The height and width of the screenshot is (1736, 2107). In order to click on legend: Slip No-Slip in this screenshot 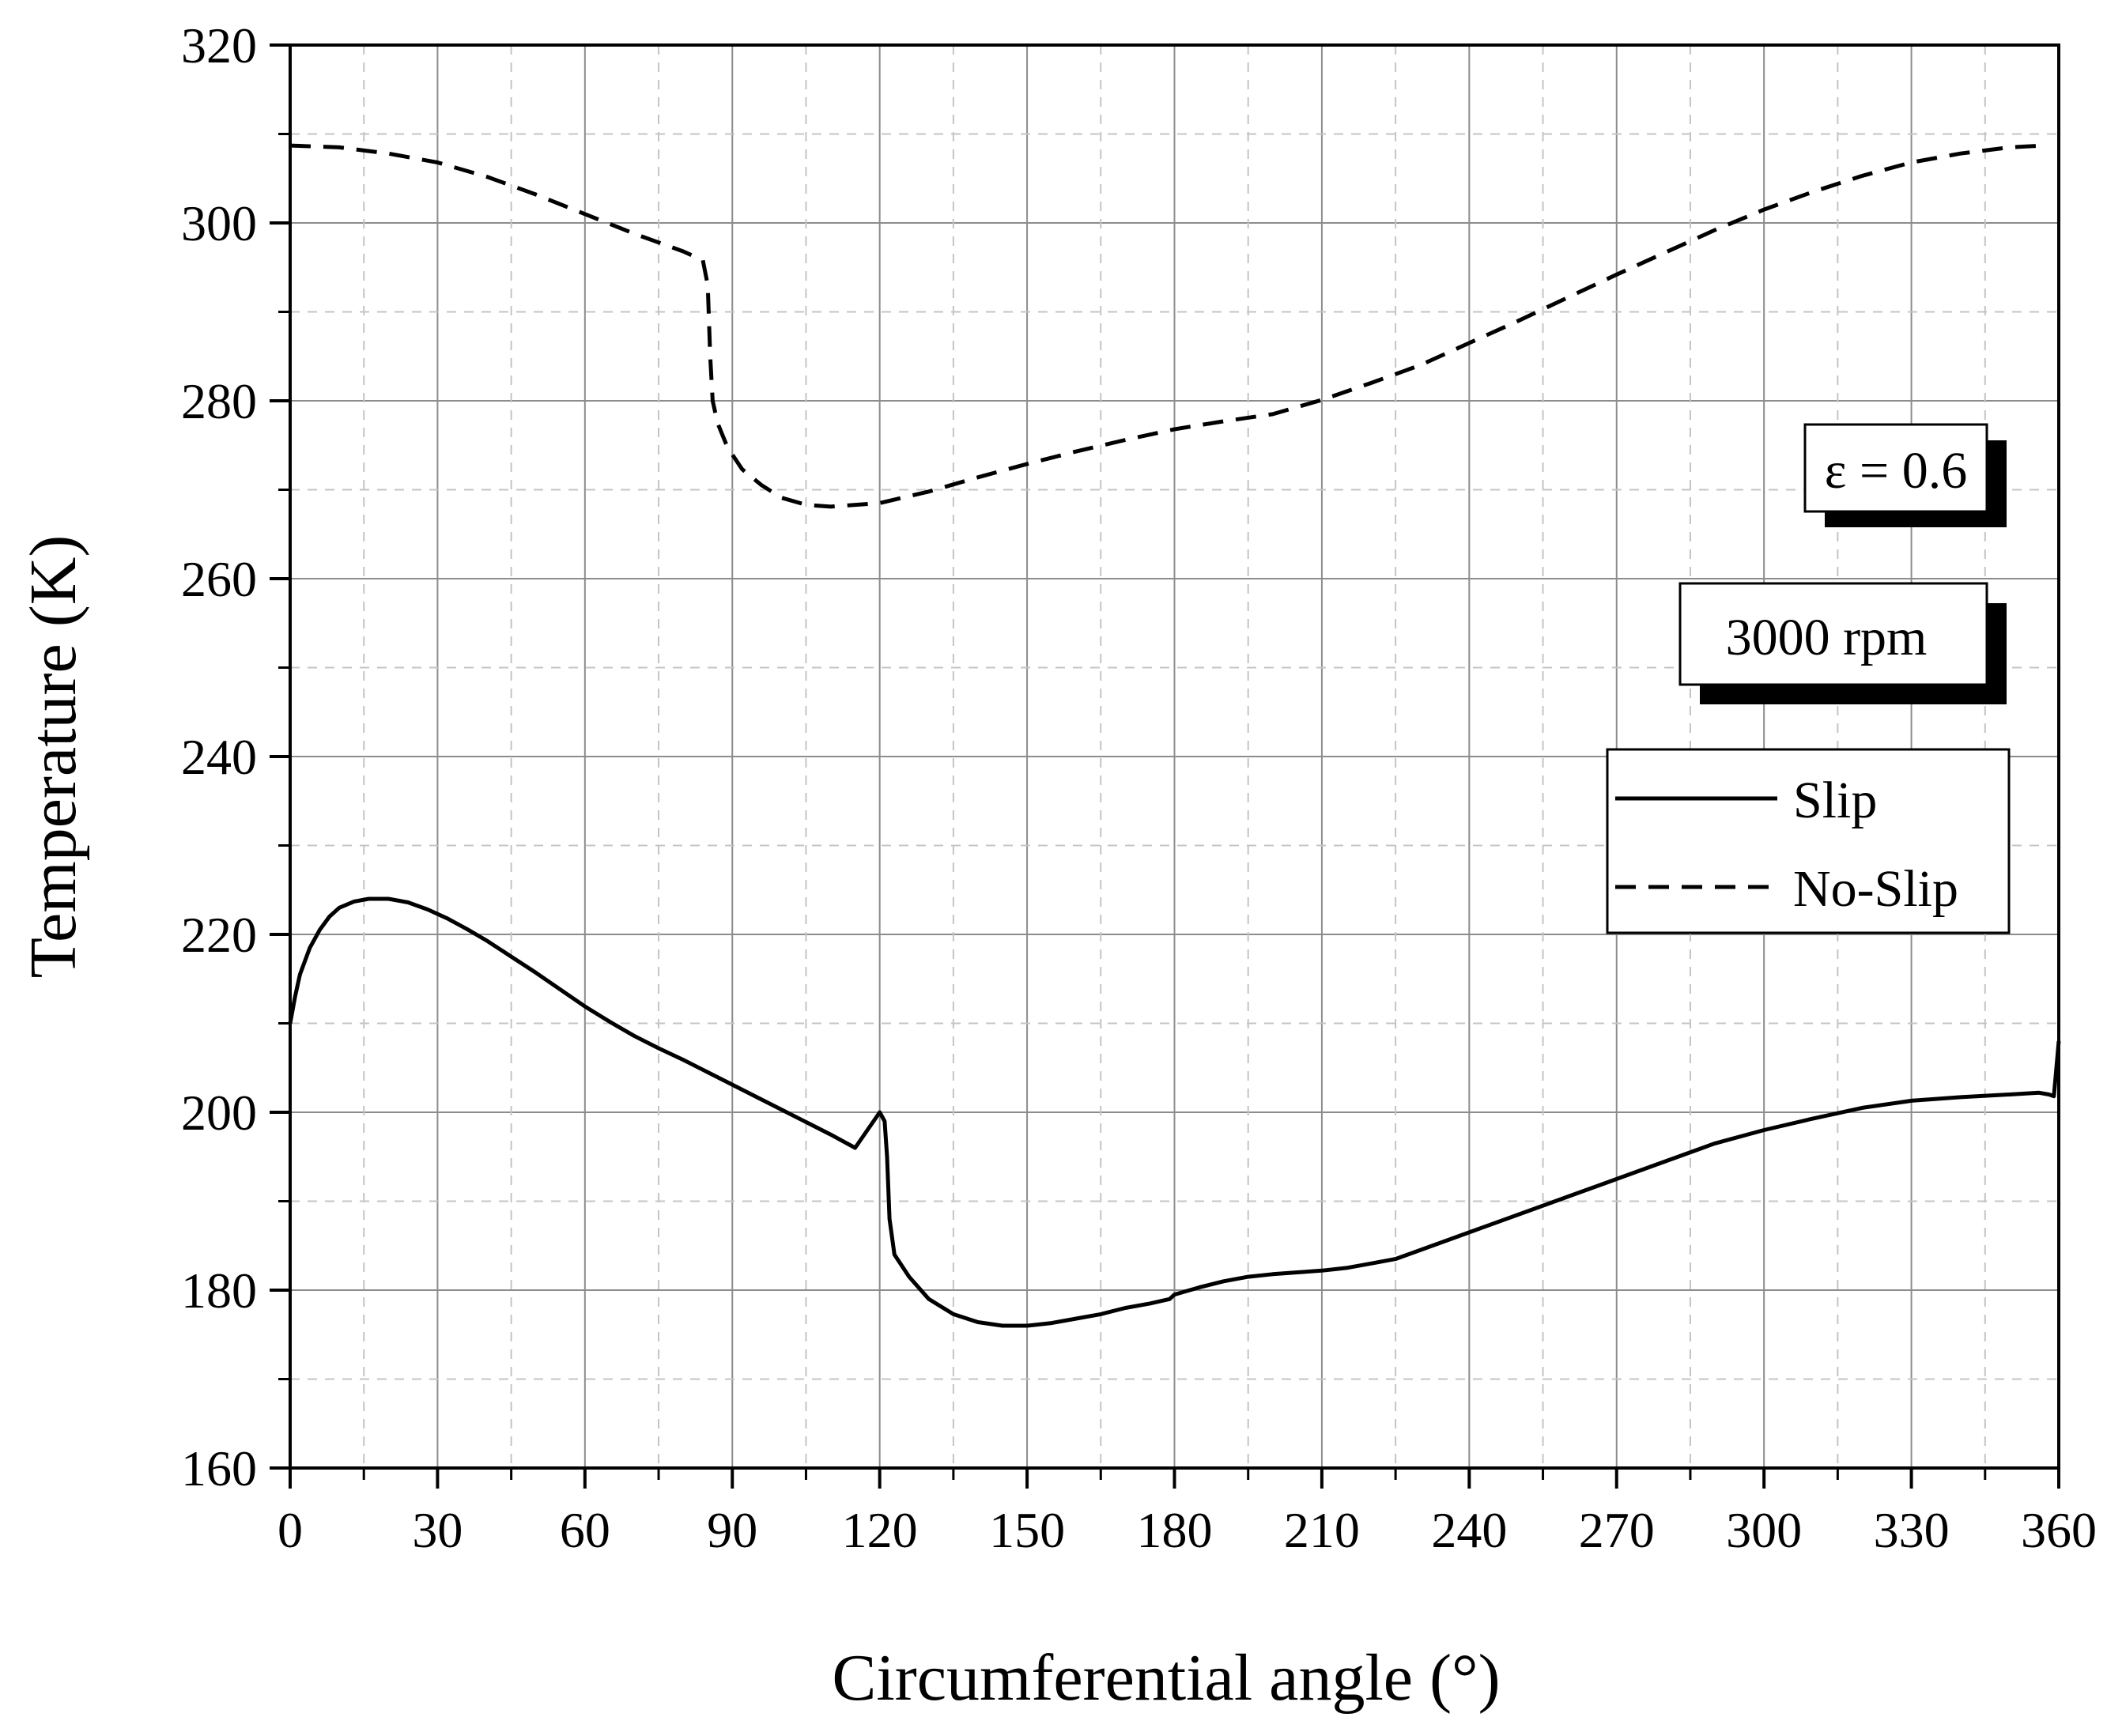, I will do `click(1808, 841)`.